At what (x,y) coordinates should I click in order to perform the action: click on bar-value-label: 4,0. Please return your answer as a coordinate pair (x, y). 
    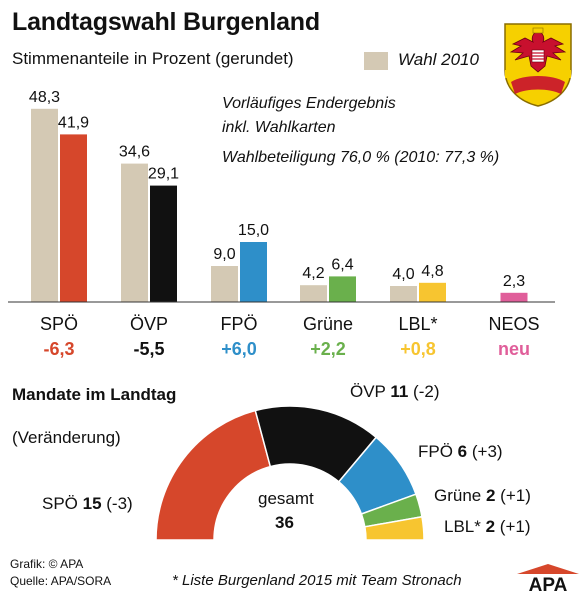
    Looking at the image, I should click on (403, 274).